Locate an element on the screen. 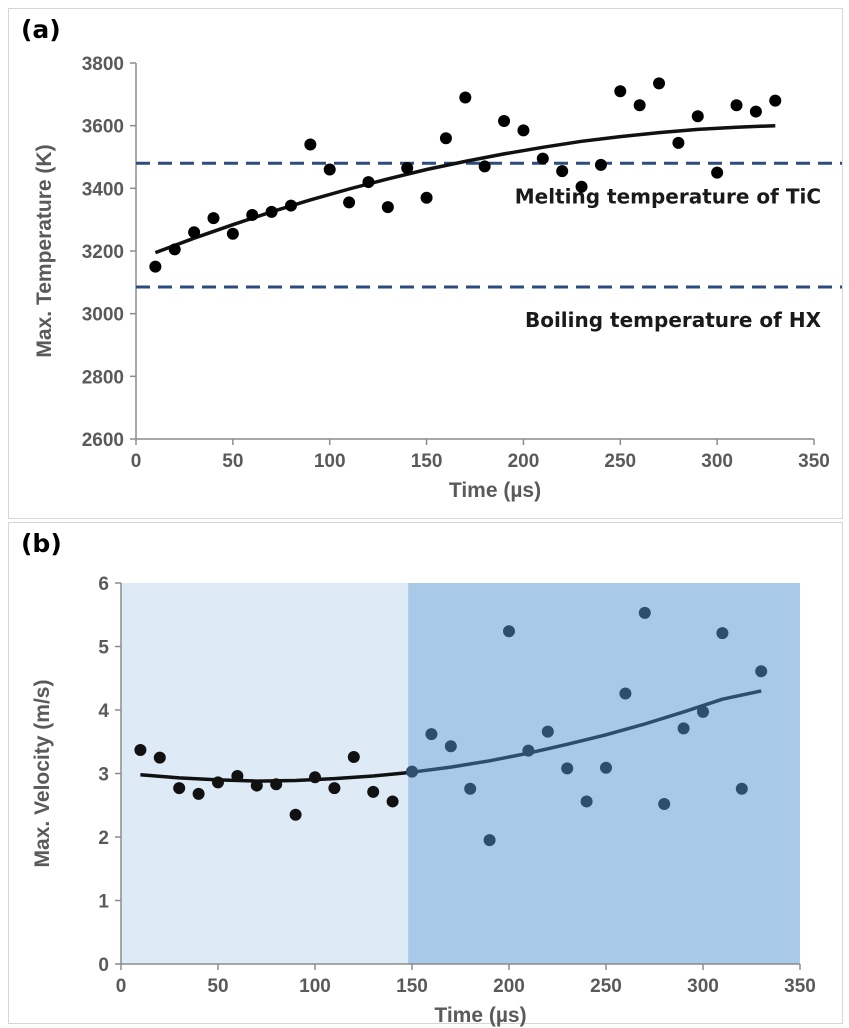 This screenshot has width=849, height=1028. y-tick-label: 3000 is located at coordinates (103, 315).